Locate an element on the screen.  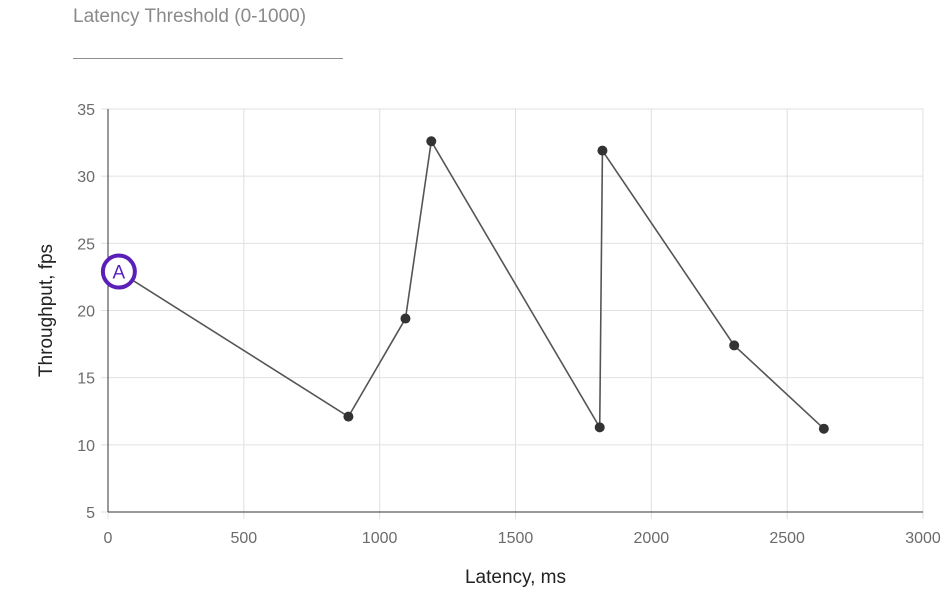
y-tick-label: 35 is located at coordinates (86, 110).